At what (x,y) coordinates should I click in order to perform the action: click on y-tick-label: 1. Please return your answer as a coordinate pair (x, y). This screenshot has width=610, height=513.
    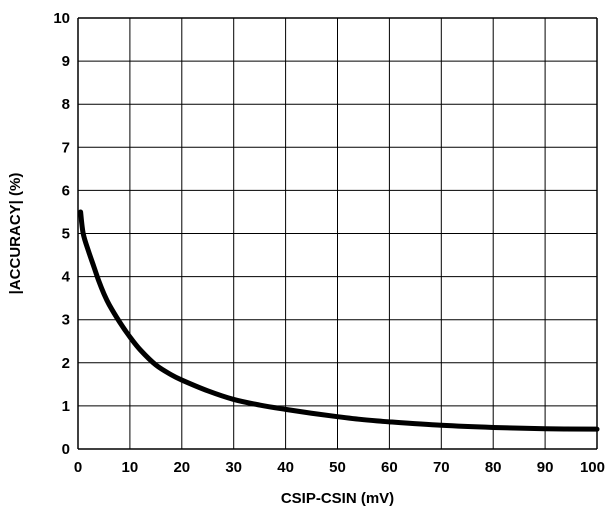
    Looking at the image, I should click on (66, 406).